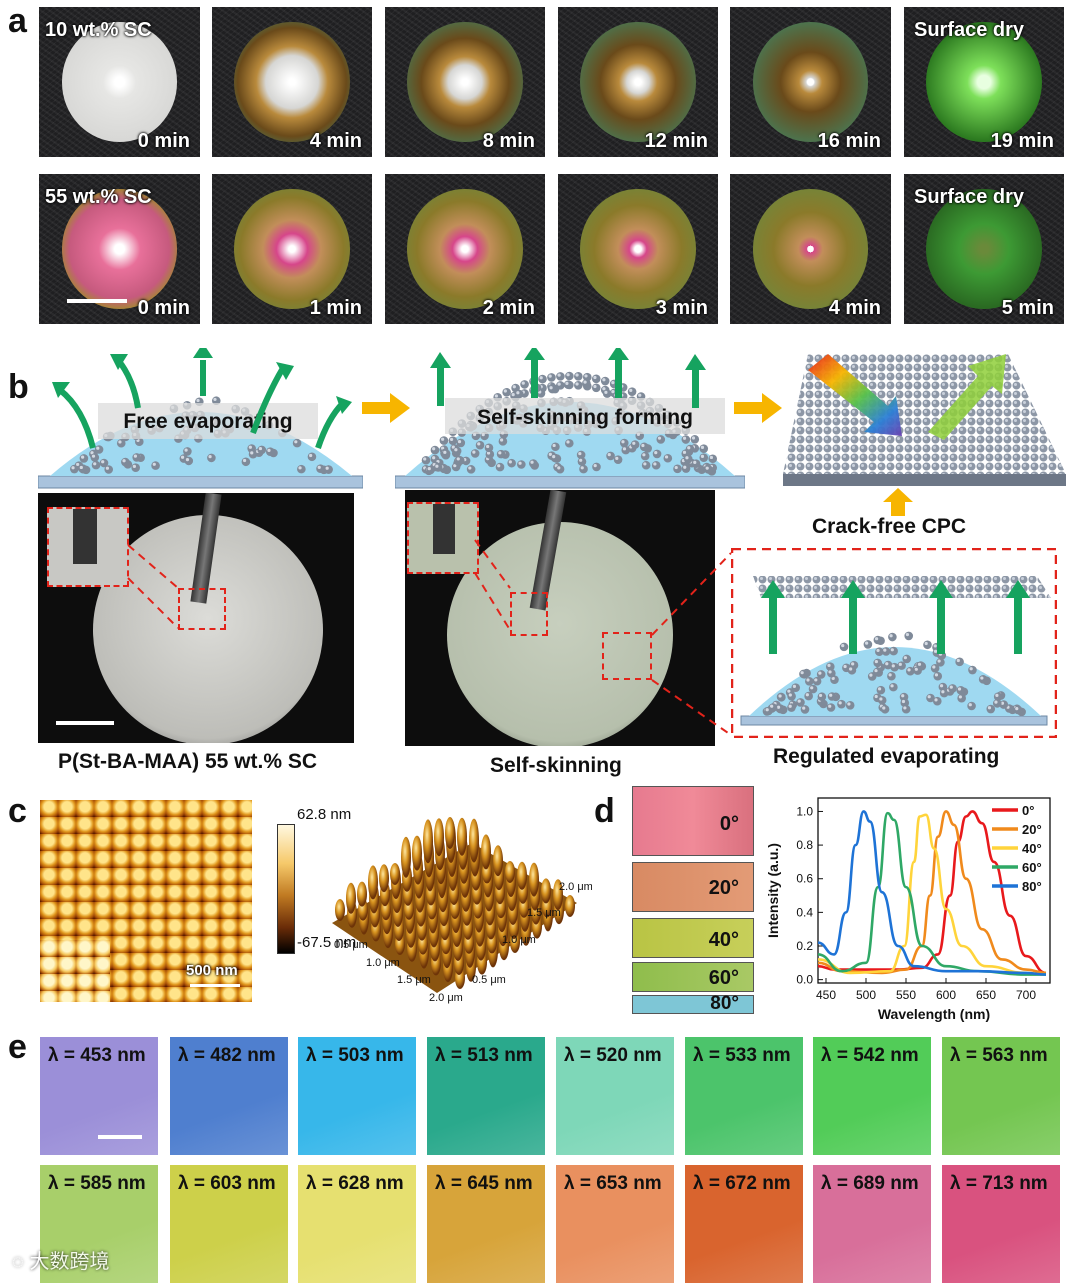 The height and width of the screenshot is (1283, 1080). Describe the element at coordinates (613, 1183) in the screenshot. I see `wavelength-label: λ = 653 nm` at that location.